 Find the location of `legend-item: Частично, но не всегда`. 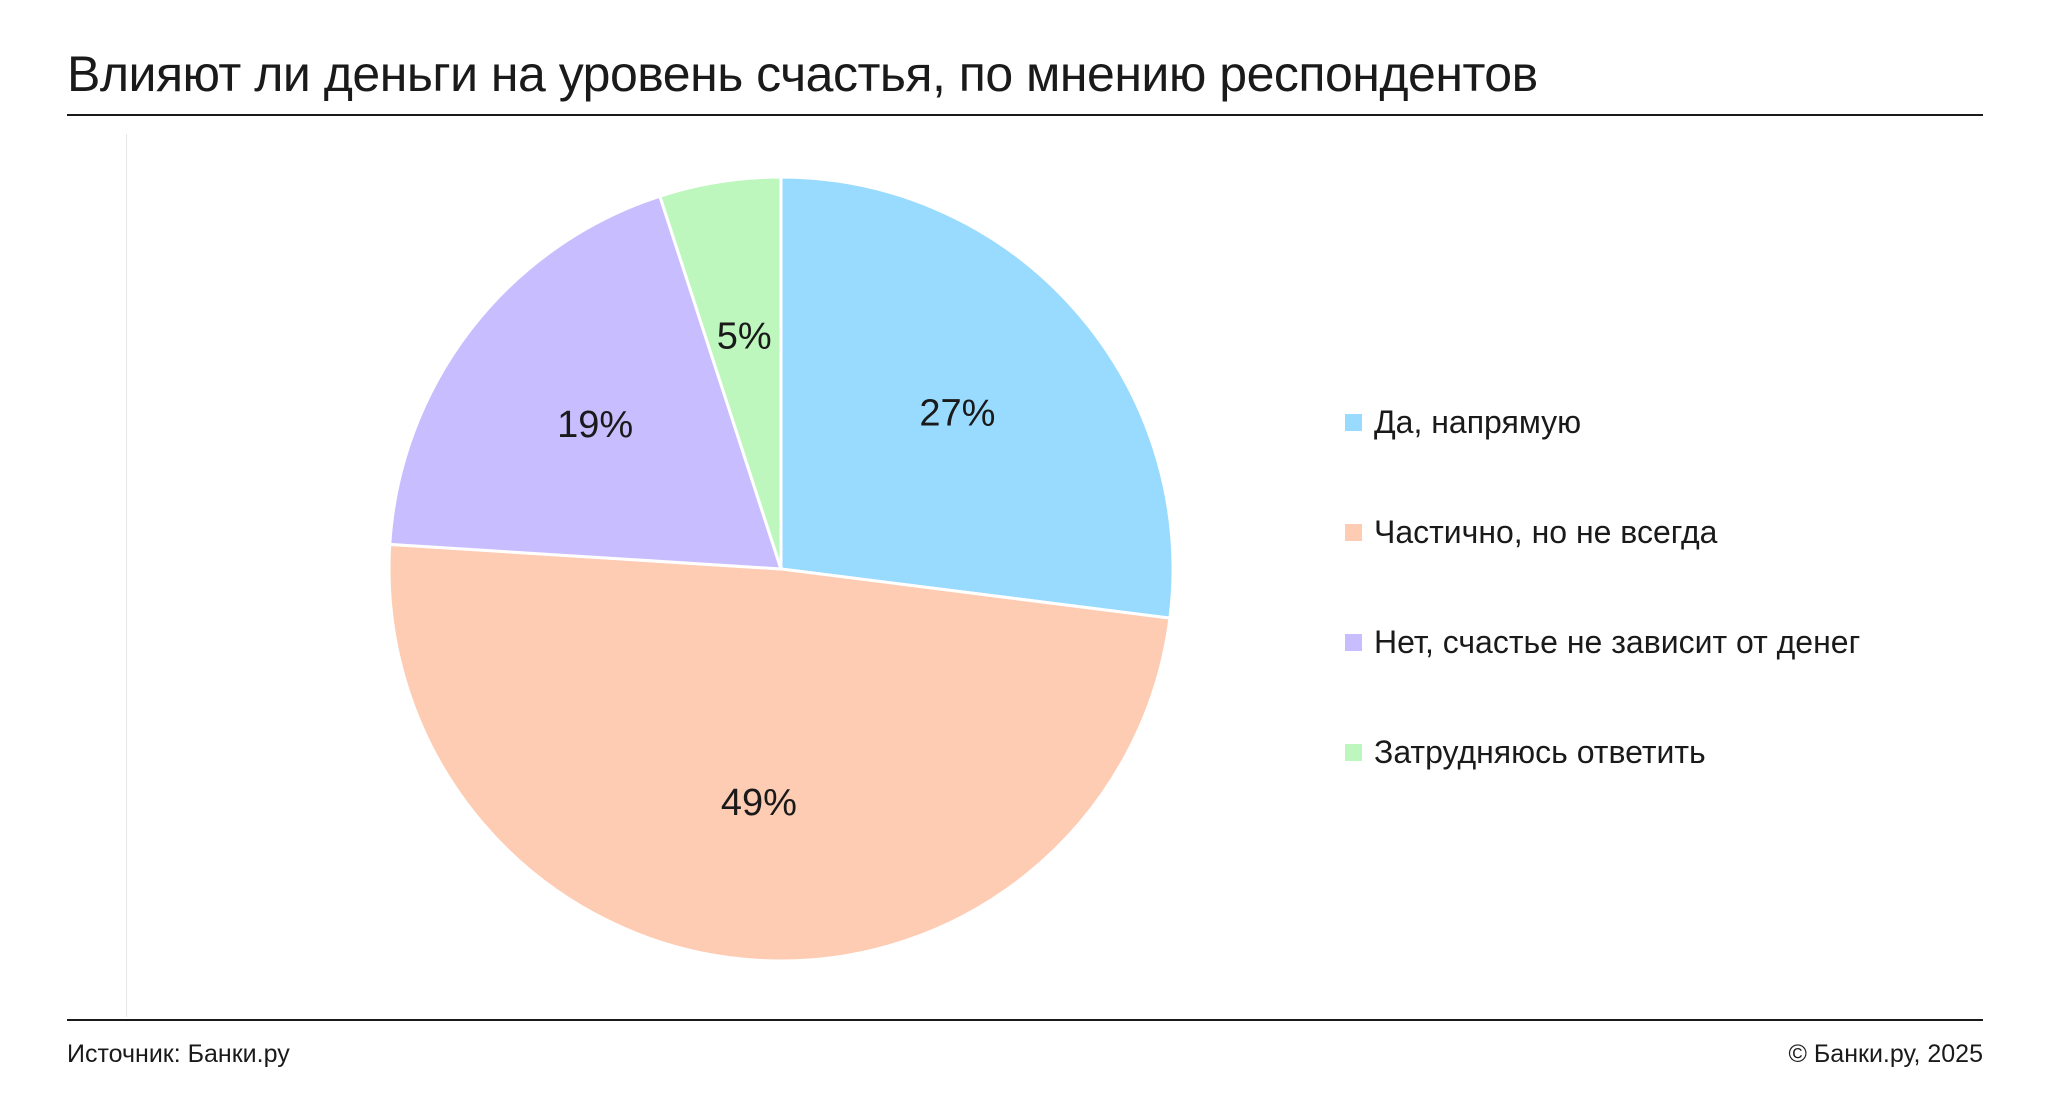

legend-item: Частично, но не всегда is located at coordinates (1531, 532).